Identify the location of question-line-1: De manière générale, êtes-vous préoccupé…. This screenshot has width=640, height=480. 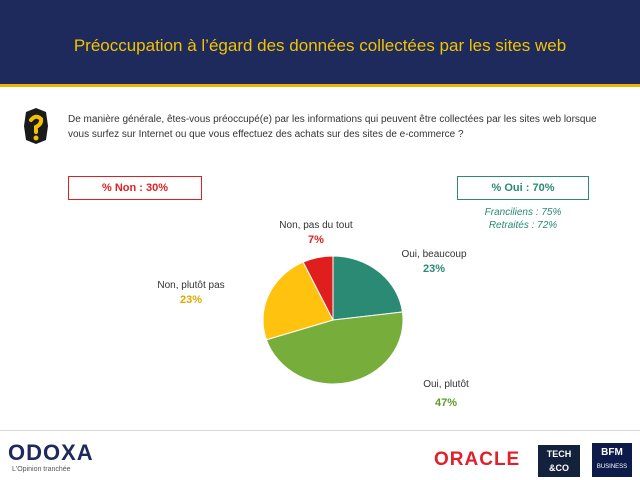
(332, 119).